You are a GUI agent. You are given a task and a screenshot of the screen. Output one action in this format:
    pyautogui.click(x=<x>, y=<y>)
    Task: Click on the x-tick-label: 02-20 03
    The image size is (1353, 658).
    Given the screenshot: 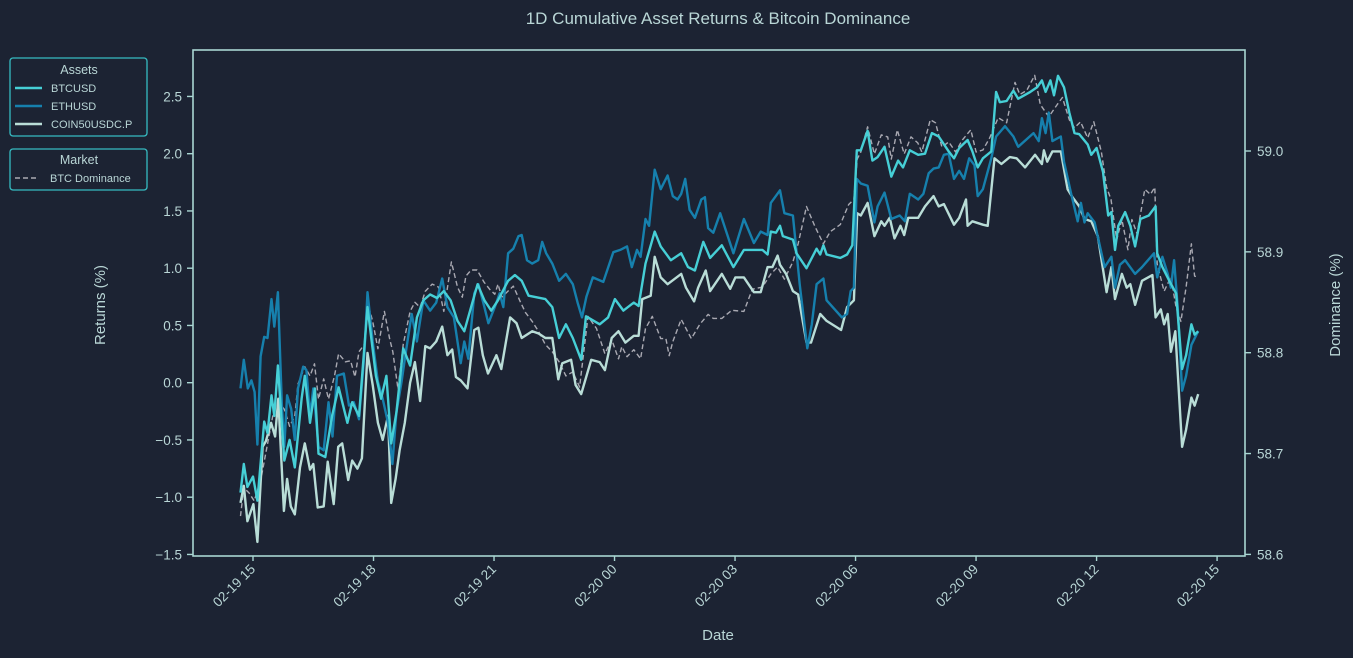 What is the action you would take?
    pyautogui.click(x=716, y=586)
    